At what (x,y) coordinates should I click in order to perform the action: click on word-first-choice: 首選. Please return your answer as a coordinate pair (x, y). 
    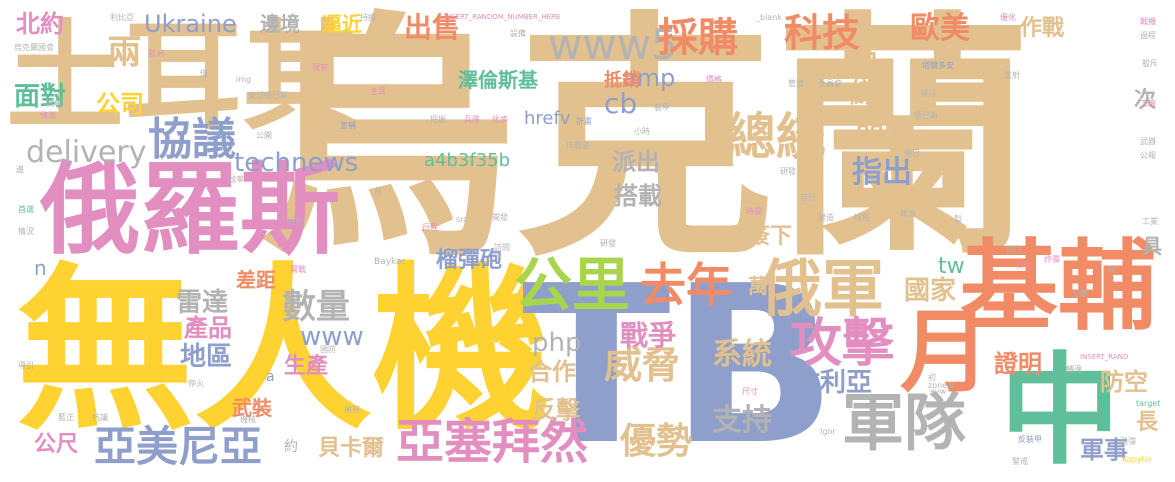
    Looking at the image, I should click on (26, 209).